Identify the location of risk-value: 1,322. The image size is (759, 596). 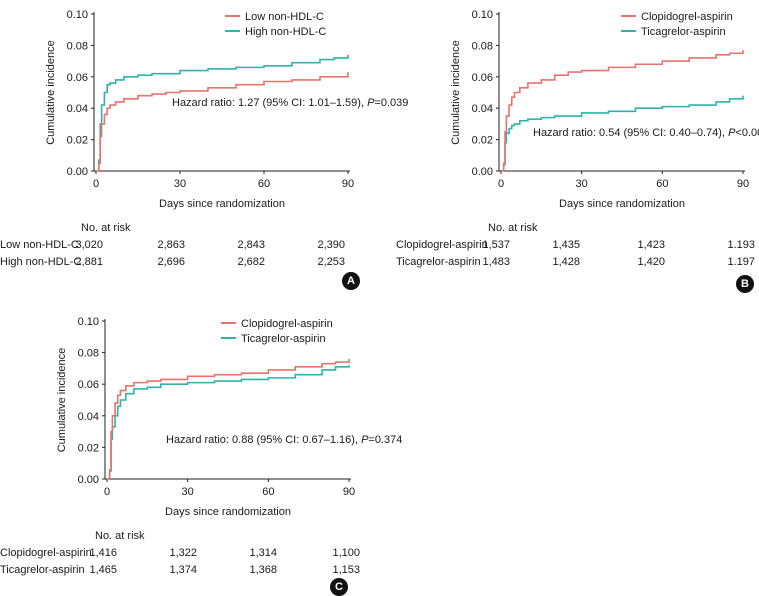
(183, 553).